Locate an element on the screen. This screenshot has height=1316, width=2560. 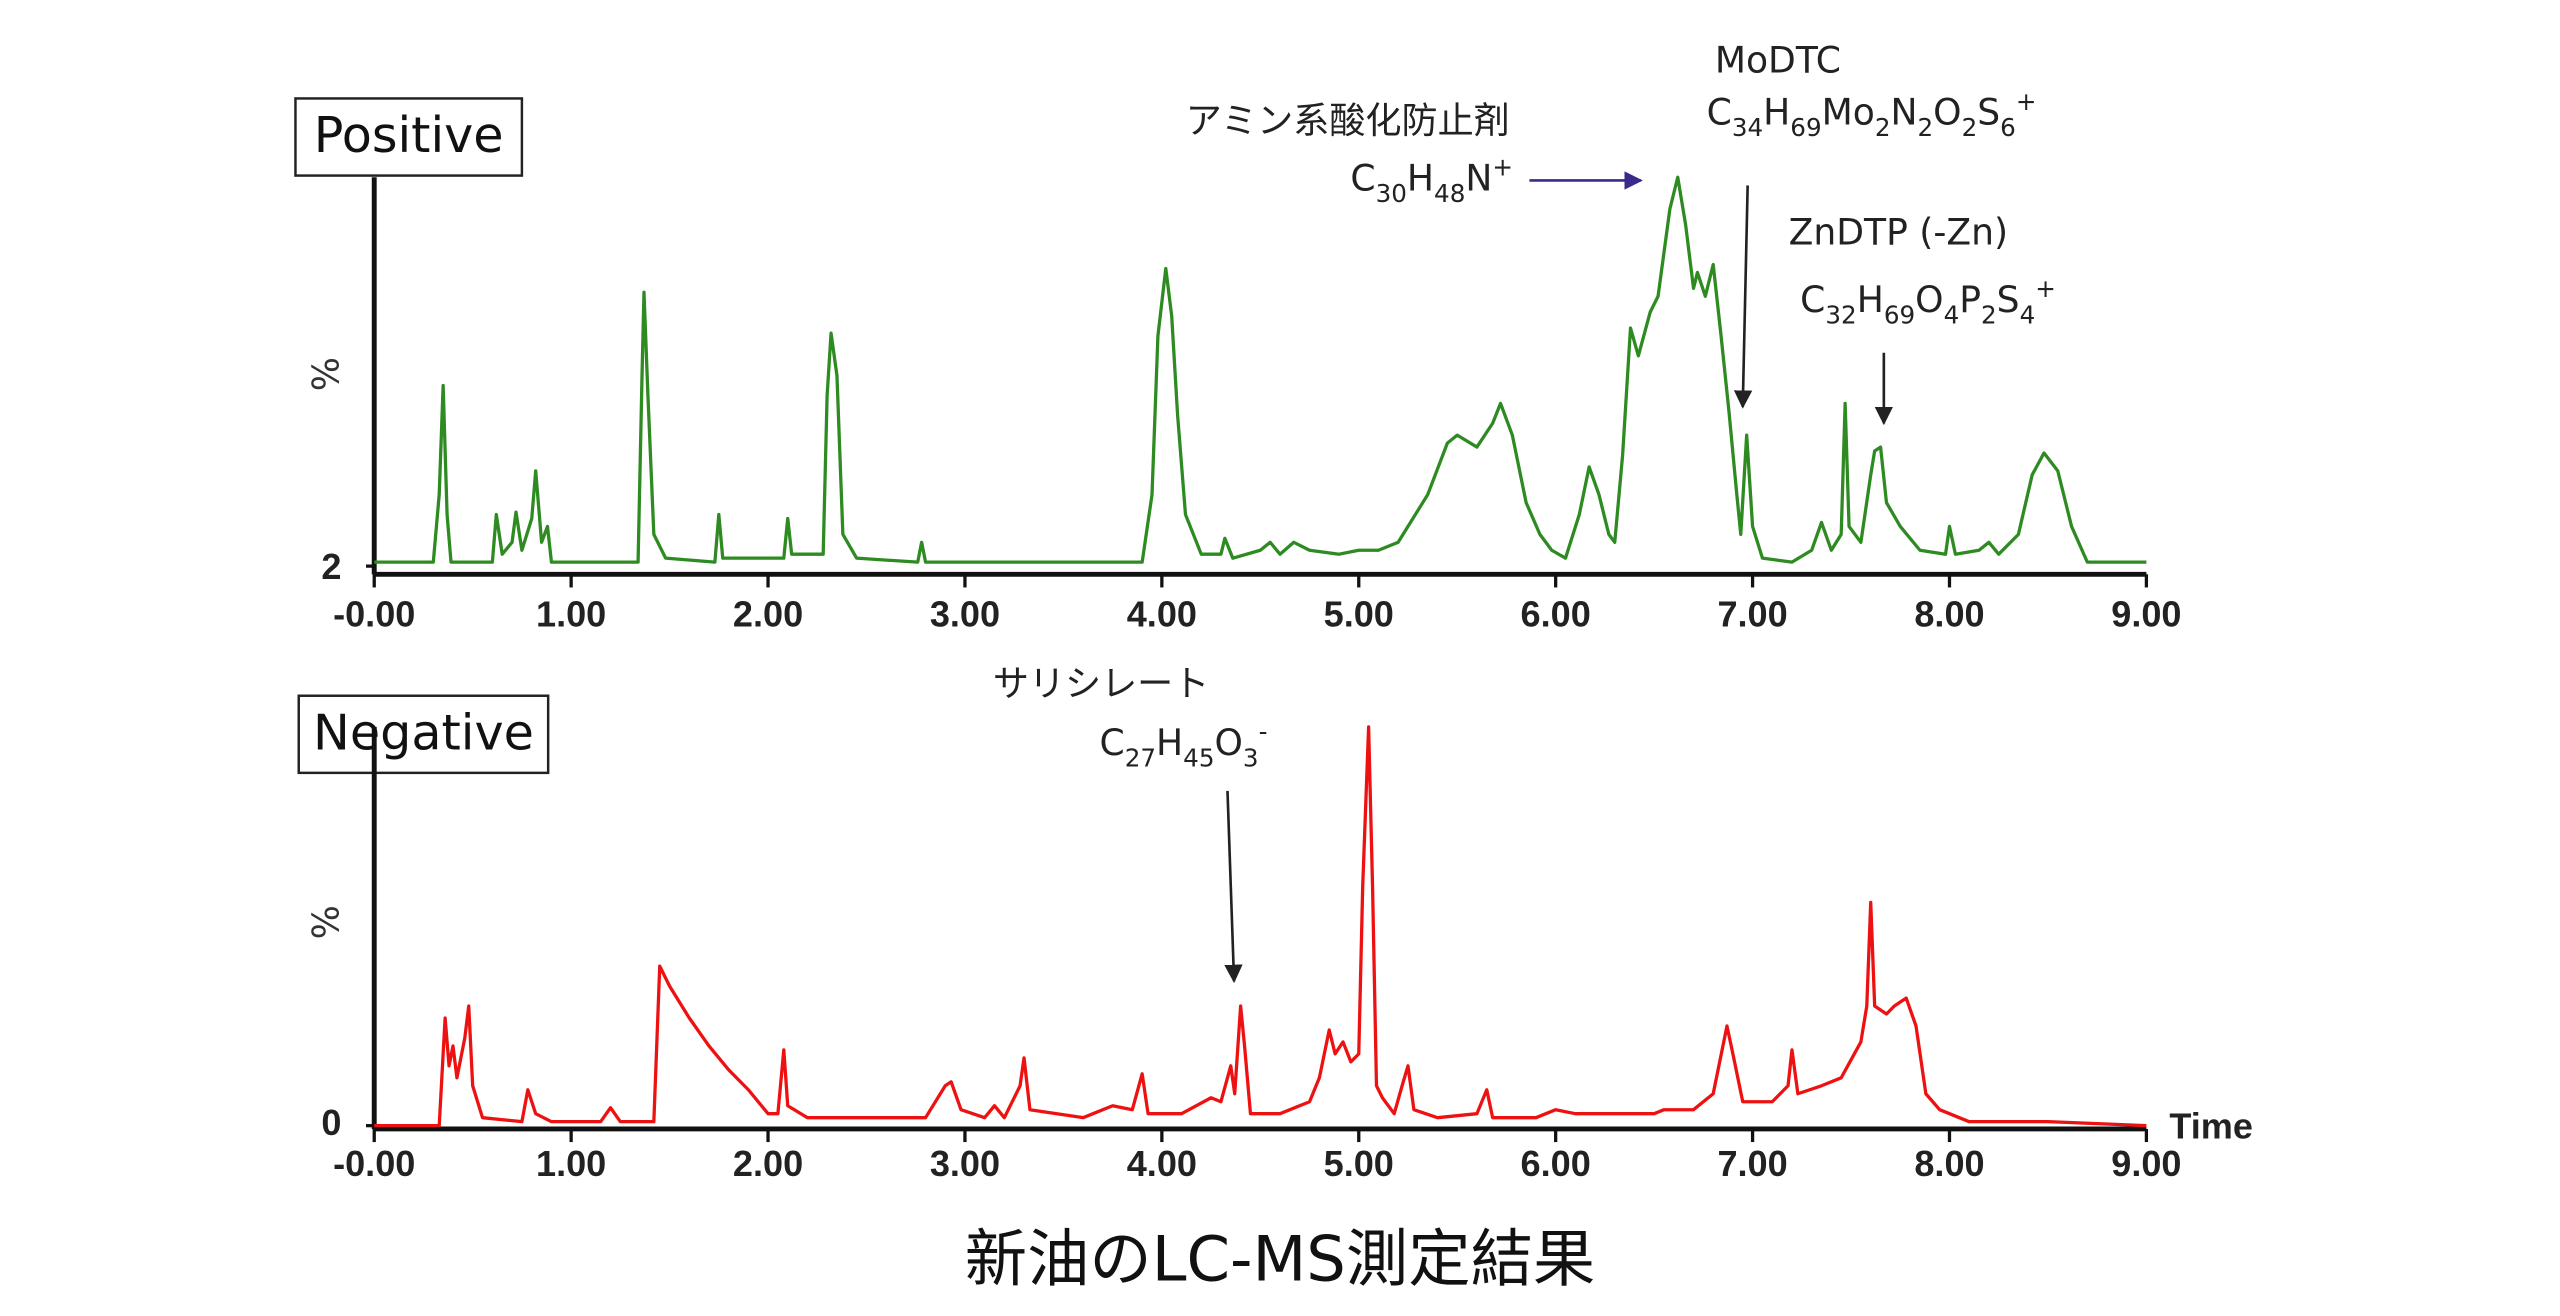
annotation-formula: C30H48N+ is located at coordinates (1431, 180).